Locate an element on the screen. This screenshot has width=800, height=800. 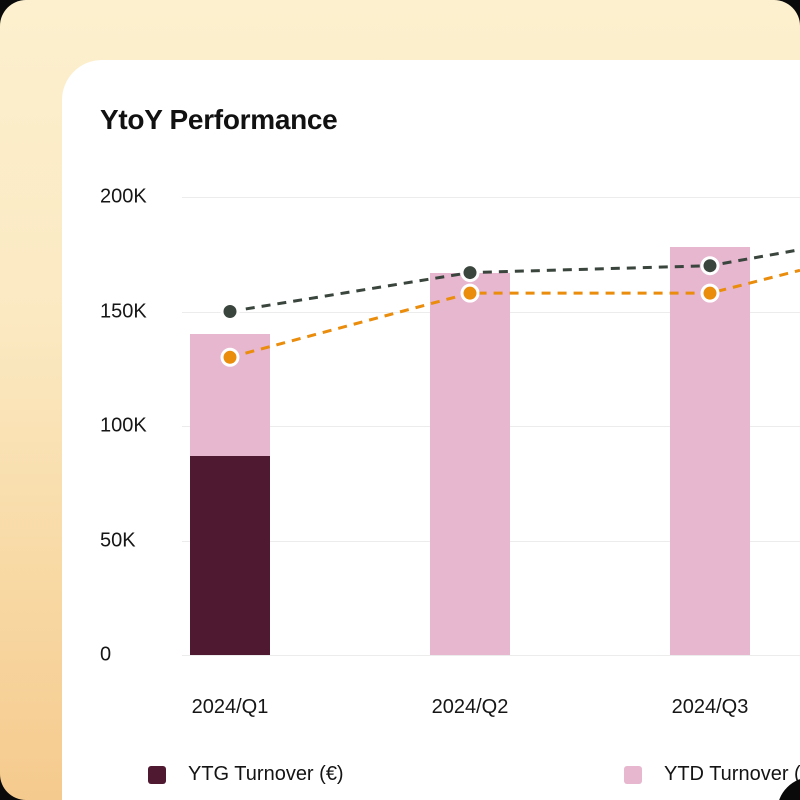
legend-label-ytg: YTG Turnover (€) is located at coordinates (266, 774).